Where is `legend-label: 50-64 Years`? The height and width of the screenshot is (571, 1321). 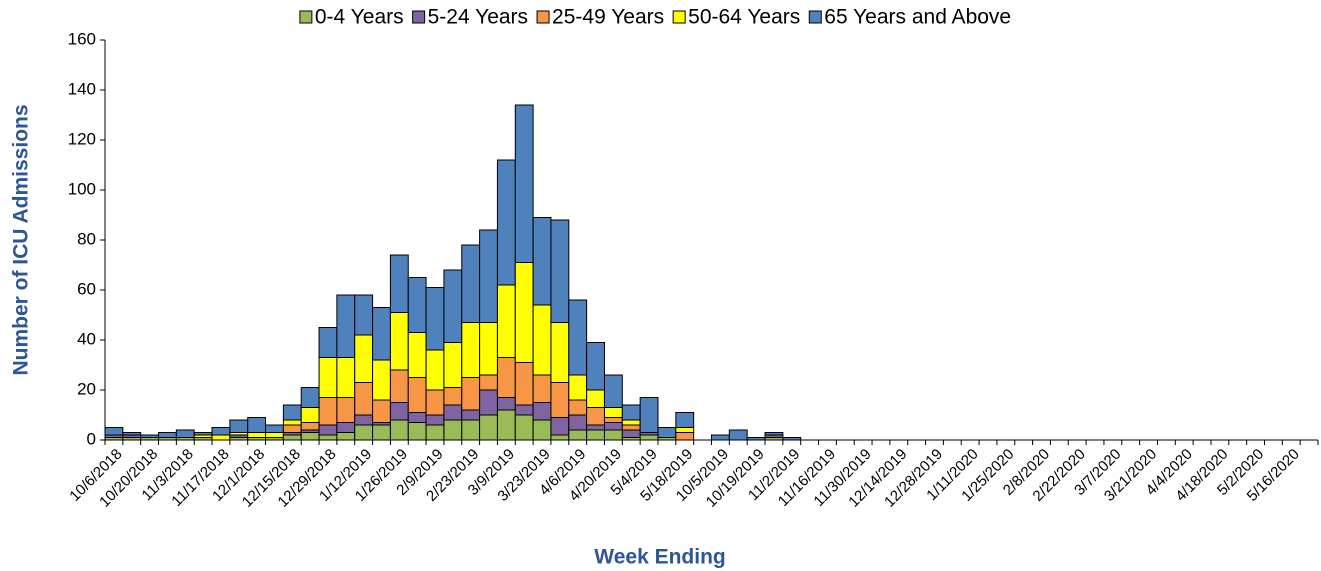
legend-label: 50-64 Years is located at coordinates (744, 17).